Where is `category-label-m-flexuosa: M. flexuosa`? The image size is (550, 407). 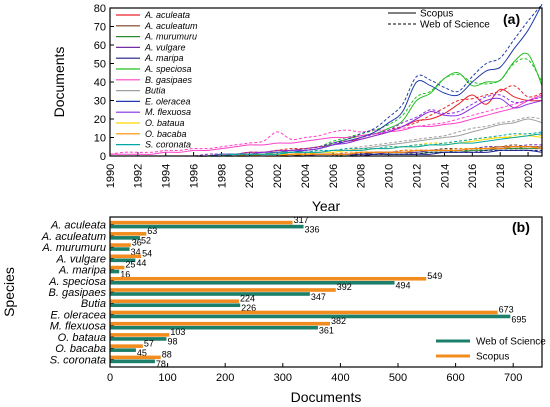 category-label-m-flexuosa: M. flexuosa is located at coordinates (78, 327).